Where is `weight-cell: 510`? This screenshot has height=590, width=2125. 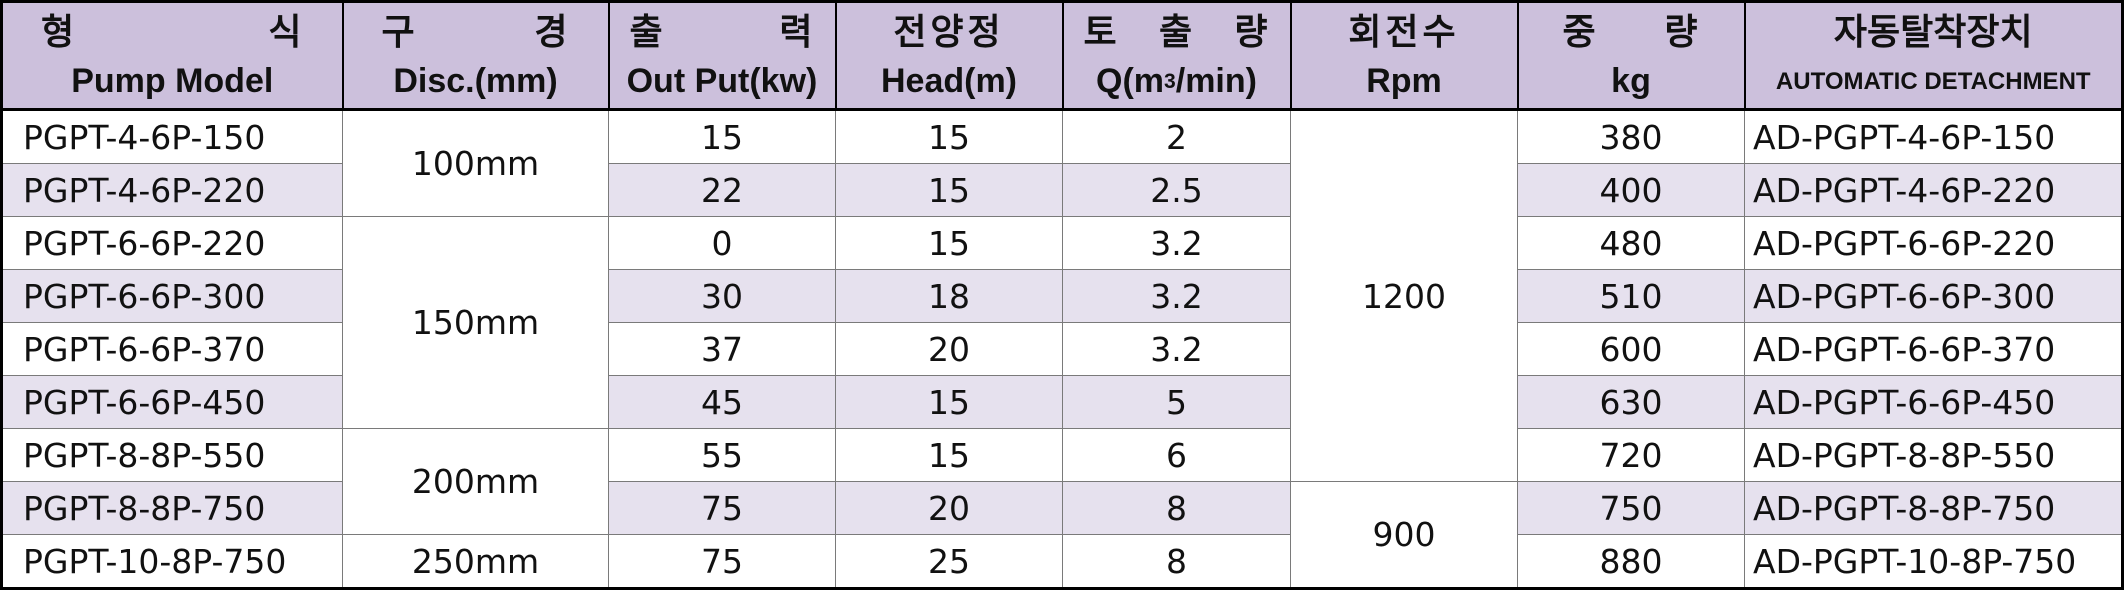
weight-cell: 510 is located at coordinates (1631, 296).